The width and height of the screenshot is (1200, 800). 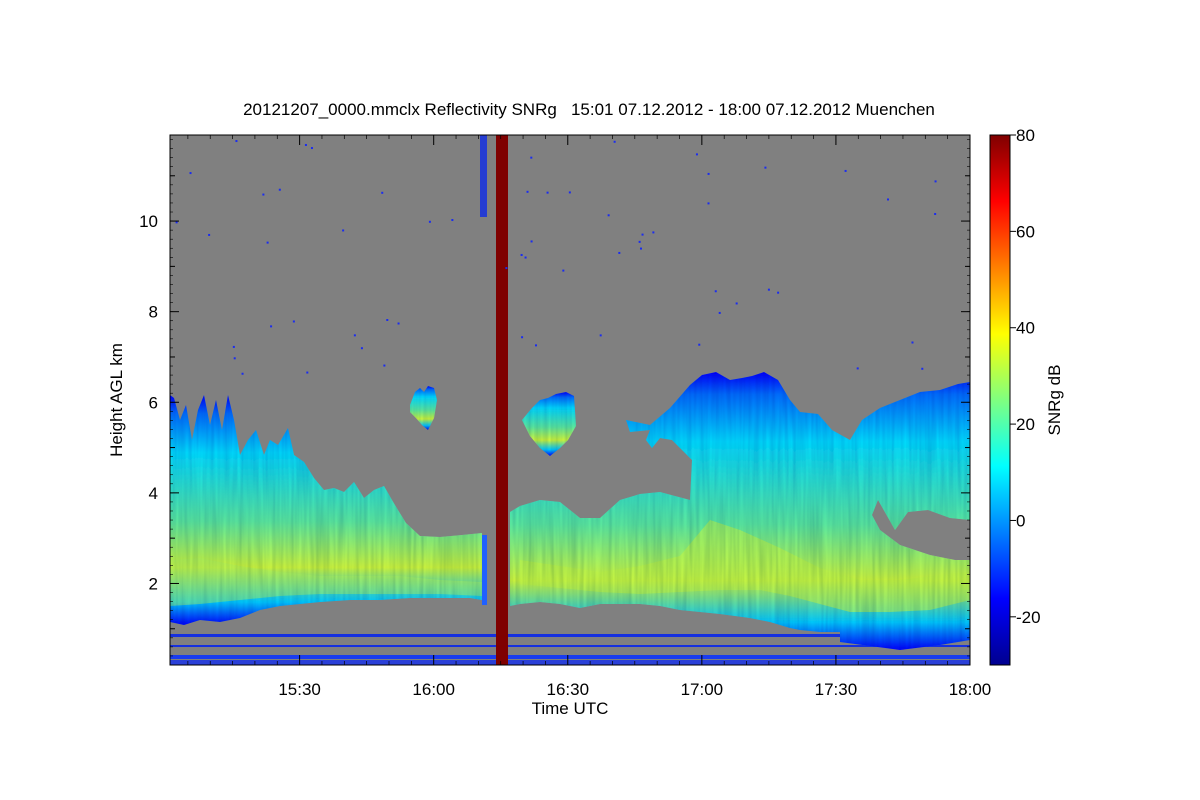 What do you see at coordinates (570, 708) in the screenshot?
I see `x-axis-label: Time UTC` at bounding box center [570, 708].